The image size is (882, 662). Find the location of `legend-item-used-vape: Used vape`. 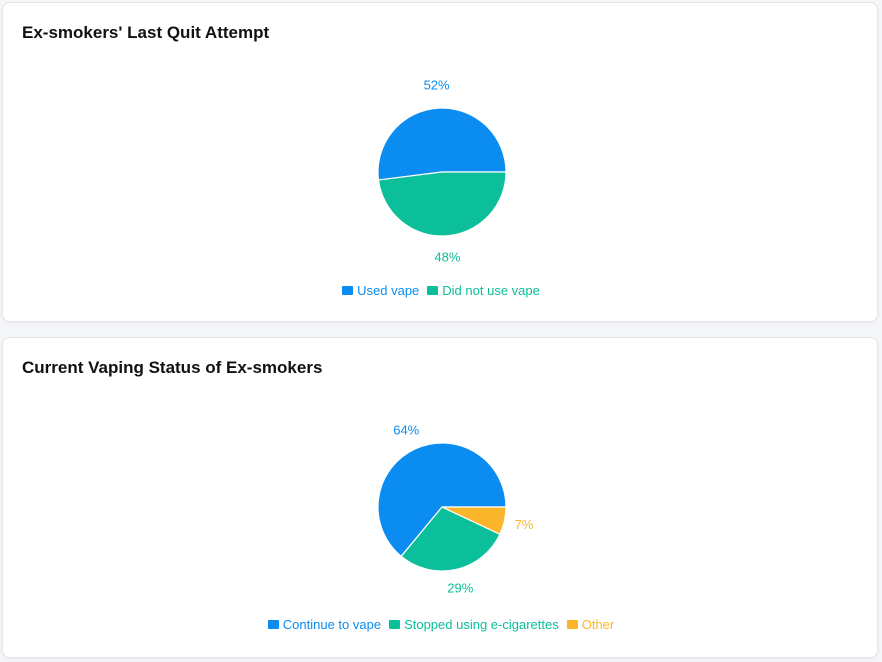

legend-item-used-vape: Used vape is located at coordinates (380, 290).